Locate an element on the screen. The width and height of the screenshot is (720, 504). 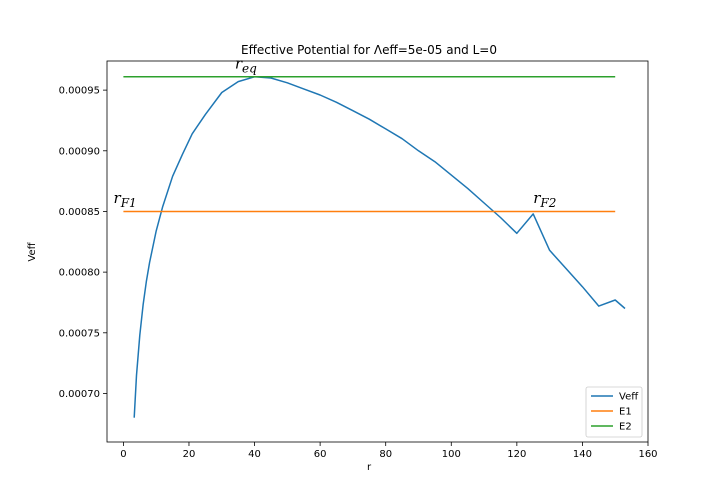
x-tick-label: 40 is located at coordinates (254, 454).